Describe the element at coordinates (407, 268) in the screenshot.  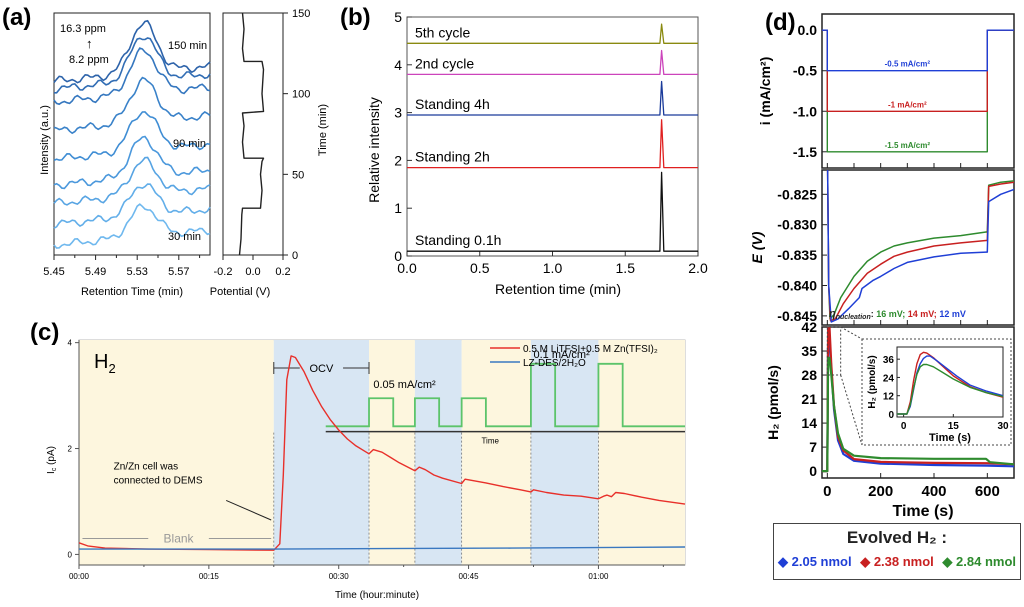
I see `b-xtick-label: 0.0` at that location.